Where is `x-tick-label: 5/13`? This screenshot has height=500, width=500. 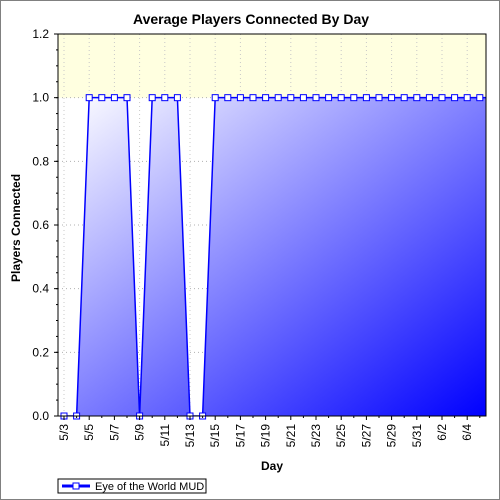
x-tick-label: 5/13 is located at coordinates (190, 436).